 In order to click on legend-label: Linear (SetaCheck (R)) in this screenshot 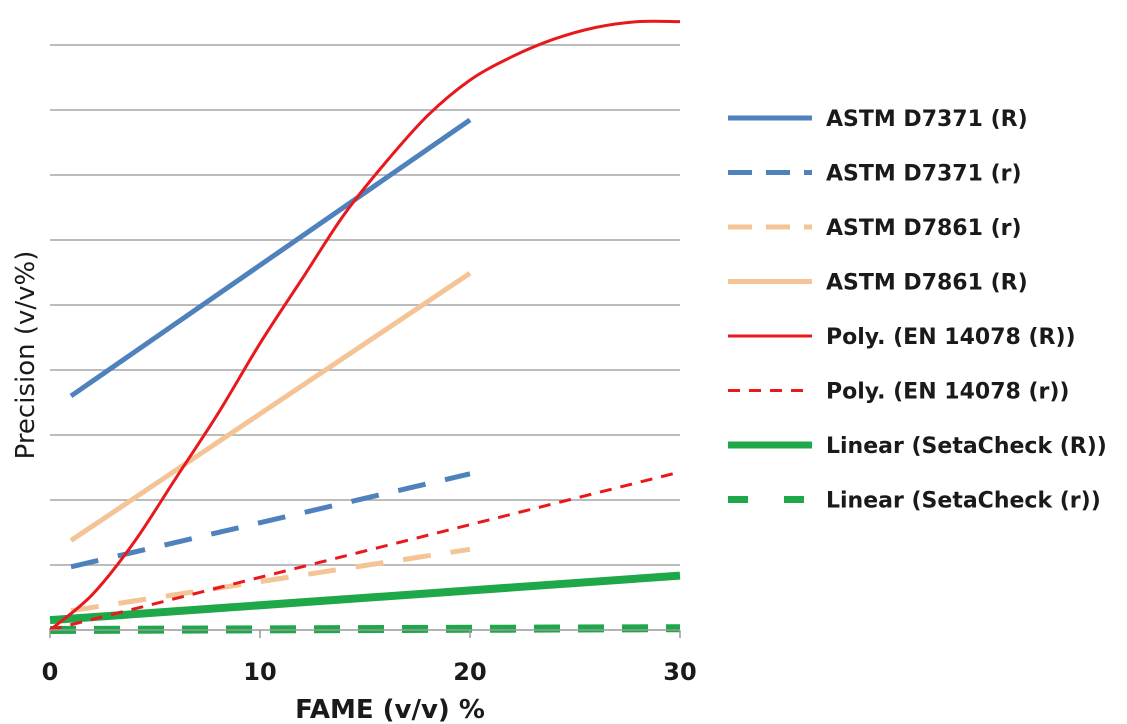, I will do `click(966, 446)`.